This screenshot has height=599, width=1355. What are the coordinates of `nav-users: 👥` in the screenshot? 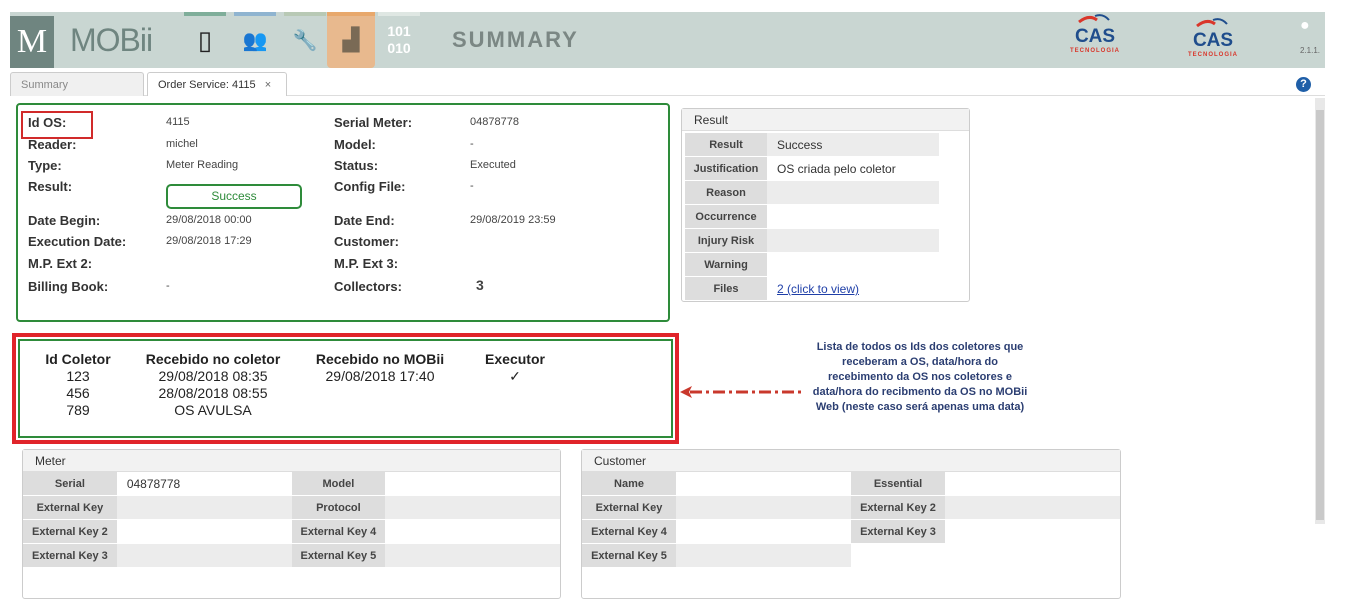 It's located at (255, 40).